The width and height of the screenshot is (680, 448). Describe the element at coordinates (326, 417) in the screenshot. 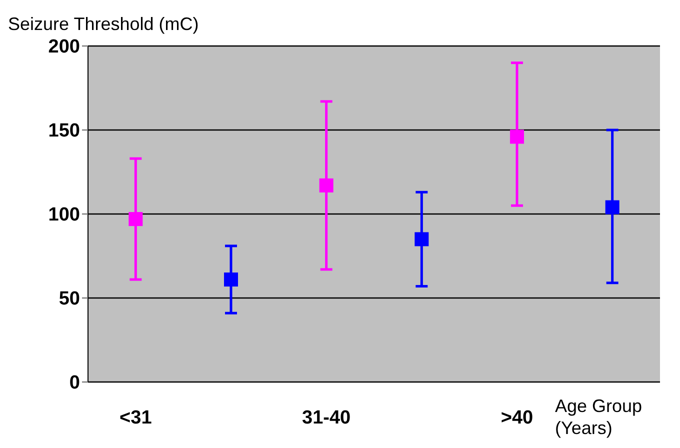

I see `x-tick-label: 31-40` at that location.